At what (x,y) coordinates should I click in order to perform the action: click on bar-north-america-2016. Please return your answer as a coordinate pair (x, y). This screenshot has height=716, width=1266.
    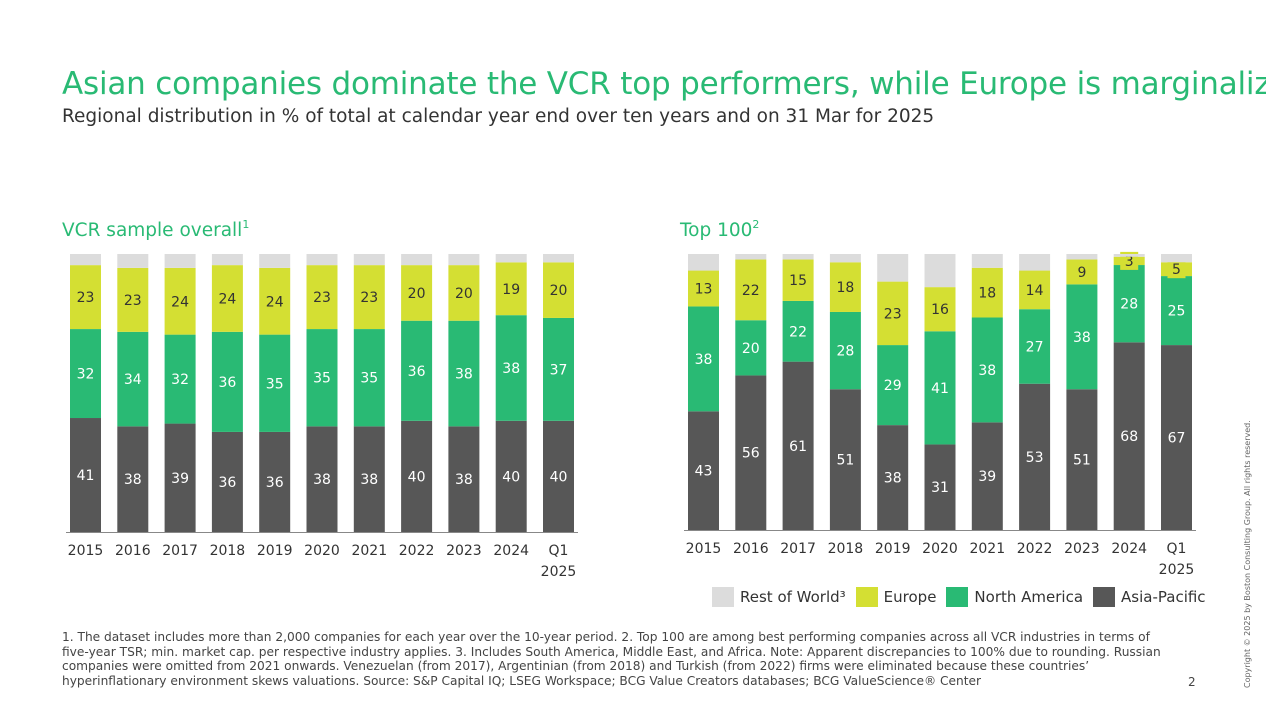
    Looking at the image, I should click on (751, 348).